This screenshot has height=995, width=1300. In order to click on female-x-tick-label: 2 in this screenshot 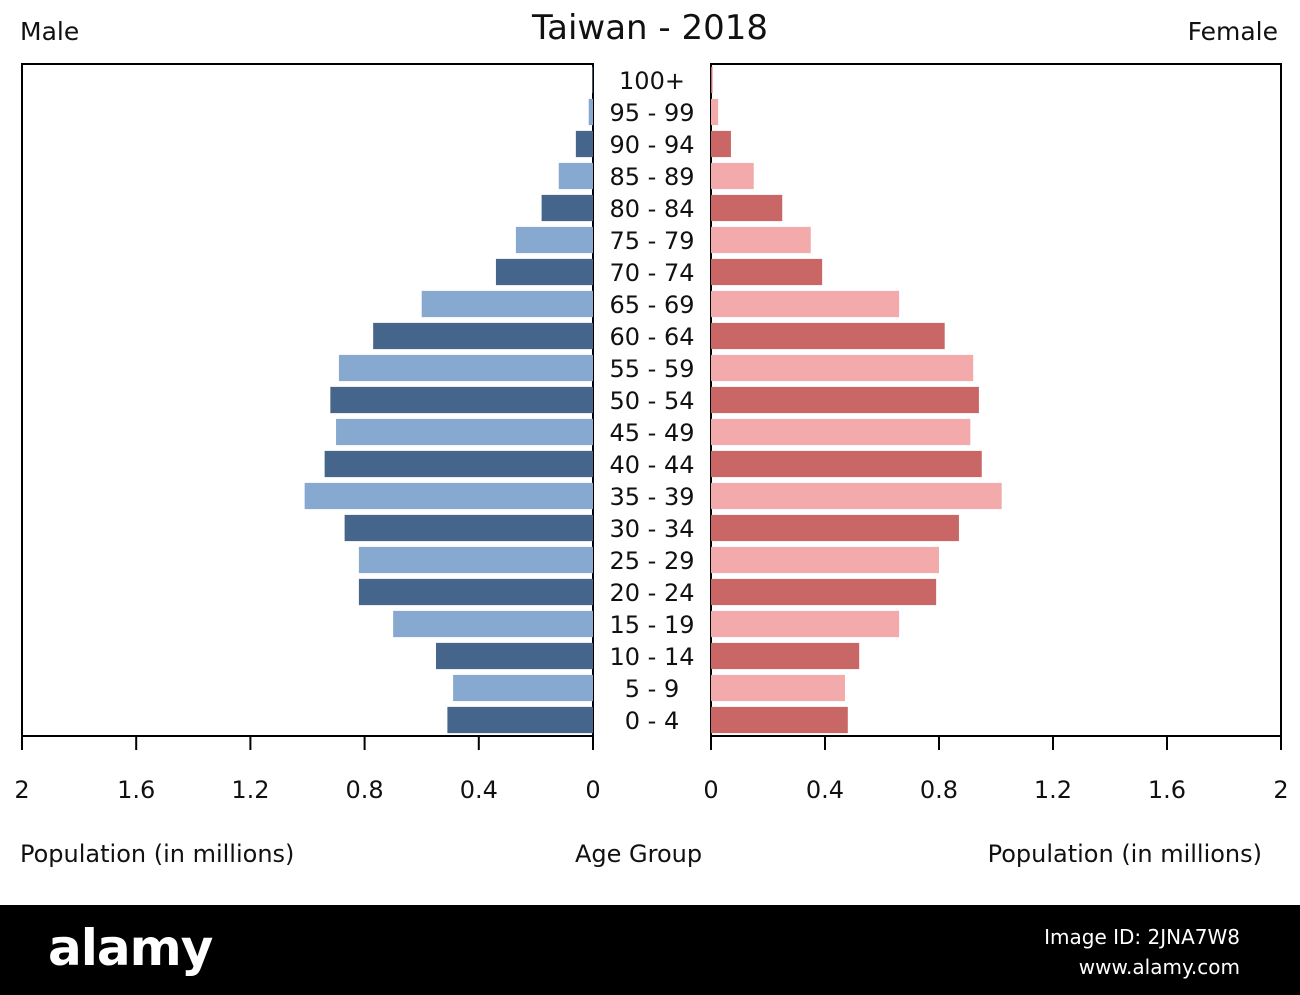, I will do `click(1280, 790)`.